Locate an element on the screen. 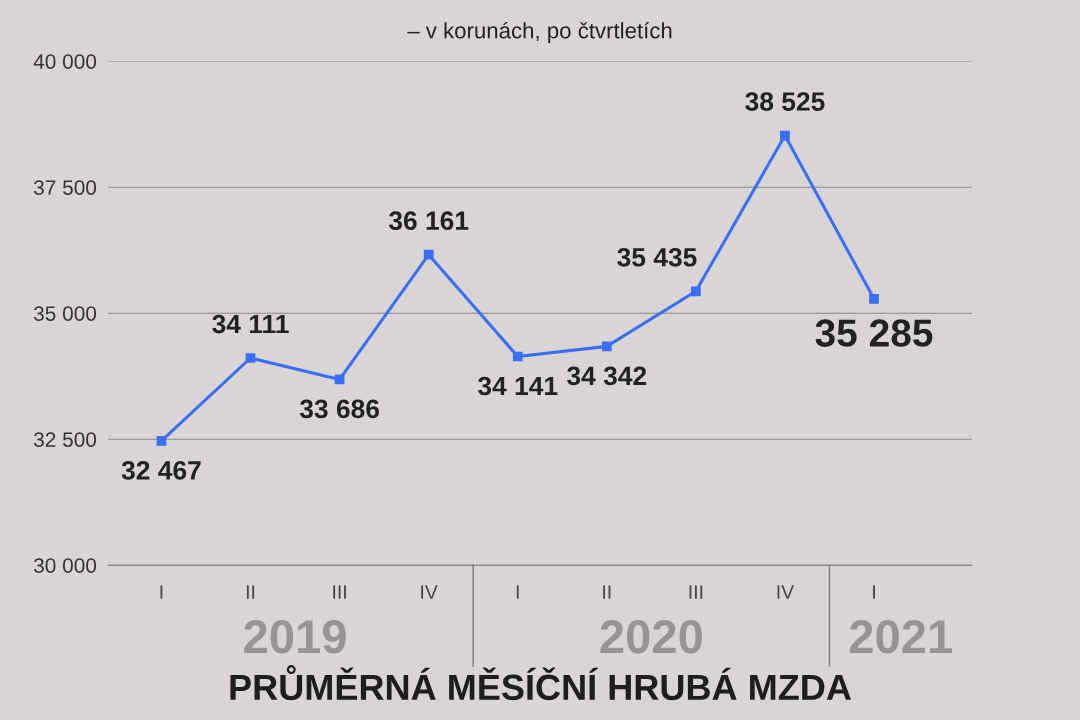  data-label: 36 161 is located at coordinates (428, 221).